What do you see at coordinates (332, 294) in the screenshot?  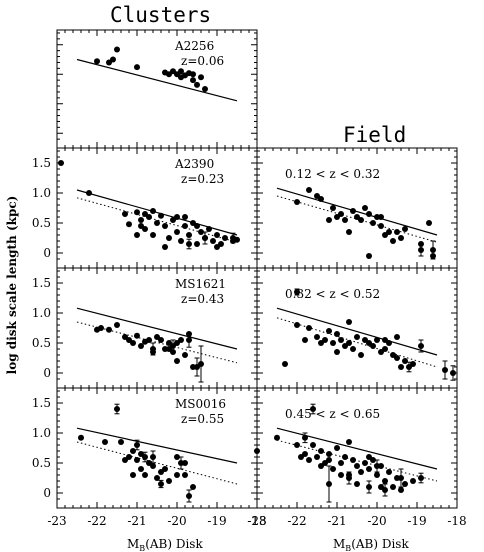 I see `panel-label: 0.32 < z < 0.52` at bounding box center [332, 294].